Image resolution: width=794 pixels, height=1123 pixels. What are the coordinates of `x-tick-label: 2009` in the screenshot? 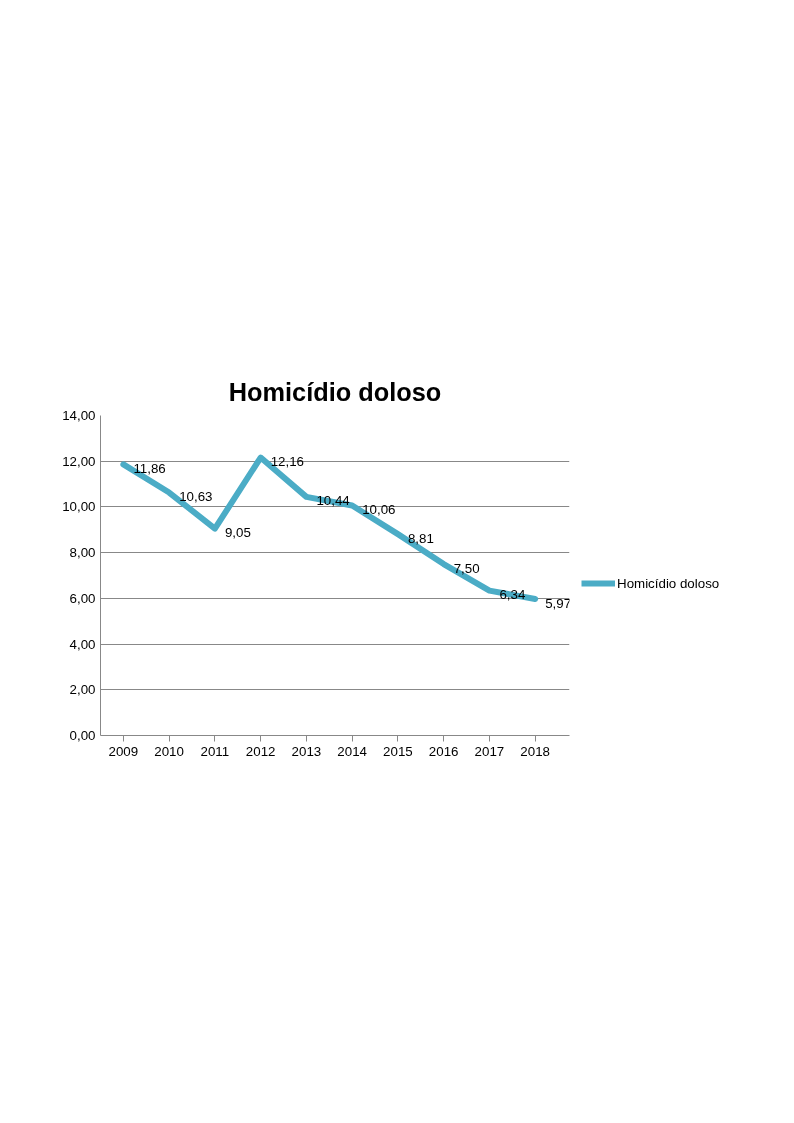 It's located at (123, 751).